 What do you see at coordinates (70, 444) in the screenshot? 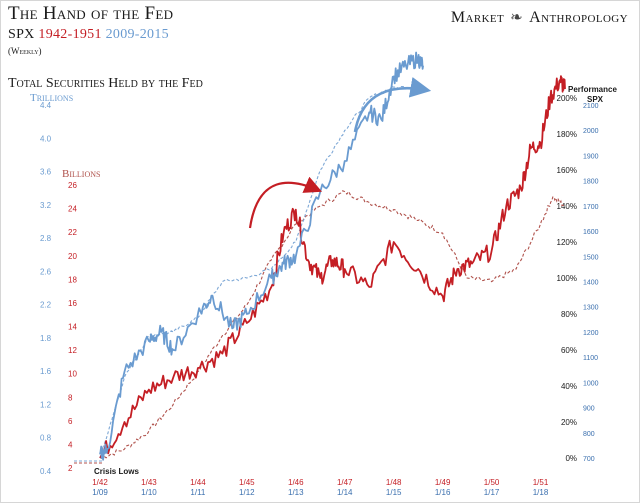
I see `billions-tick-label: 4` at bounding box center [70, 444].